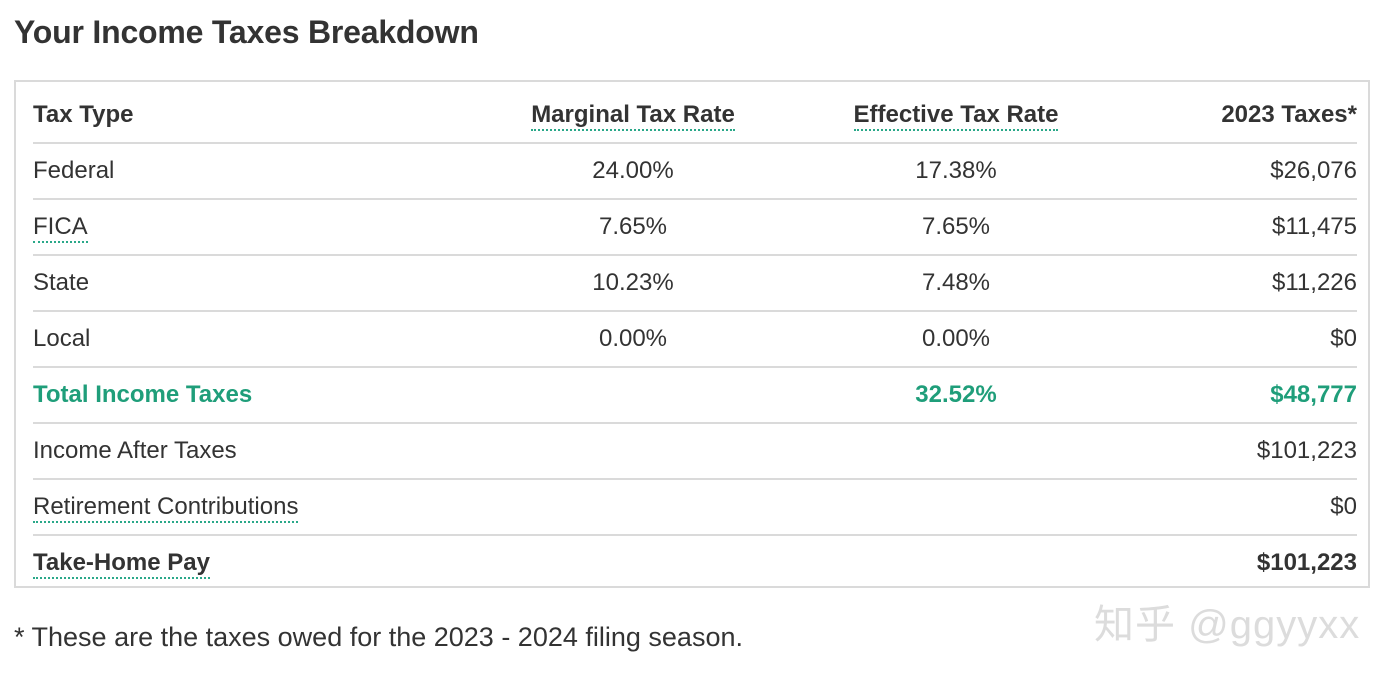  What do you see at coordinates (956, 395) in the screenshot?
I see `total-effective-rate: 32.52%` at bounding box center [956, 395].